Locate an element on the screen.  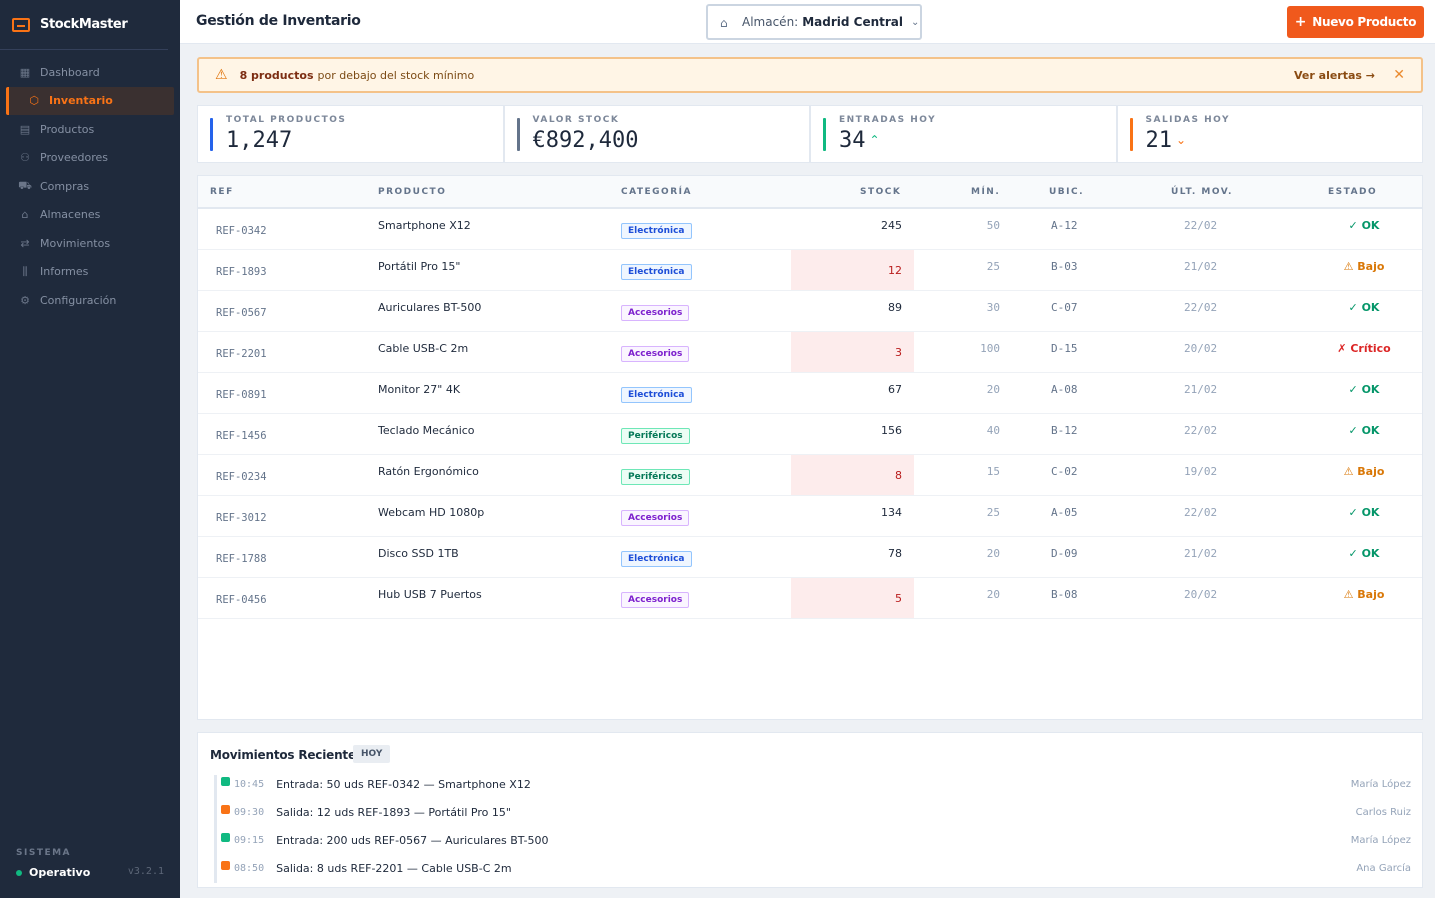
page-title: Gestión de Inventario is located at coordinates (278, 21).